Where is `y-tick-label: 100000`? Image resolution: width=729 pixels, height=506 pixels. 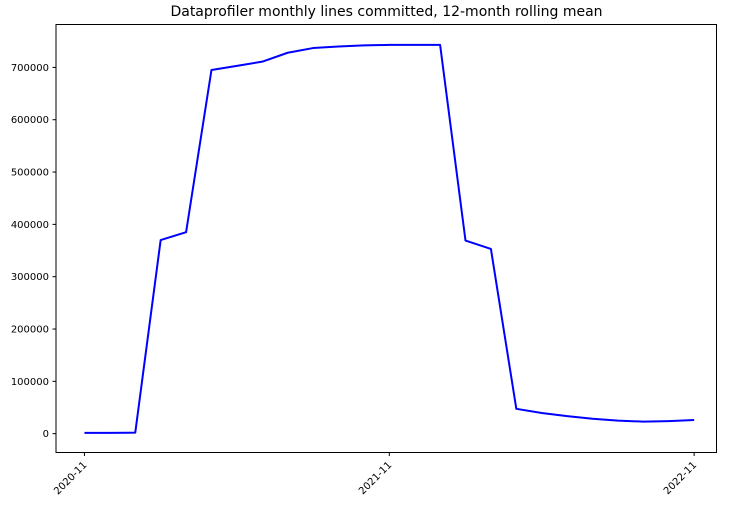 y-tick-label: 100000 is located at coordinates (30, 382).